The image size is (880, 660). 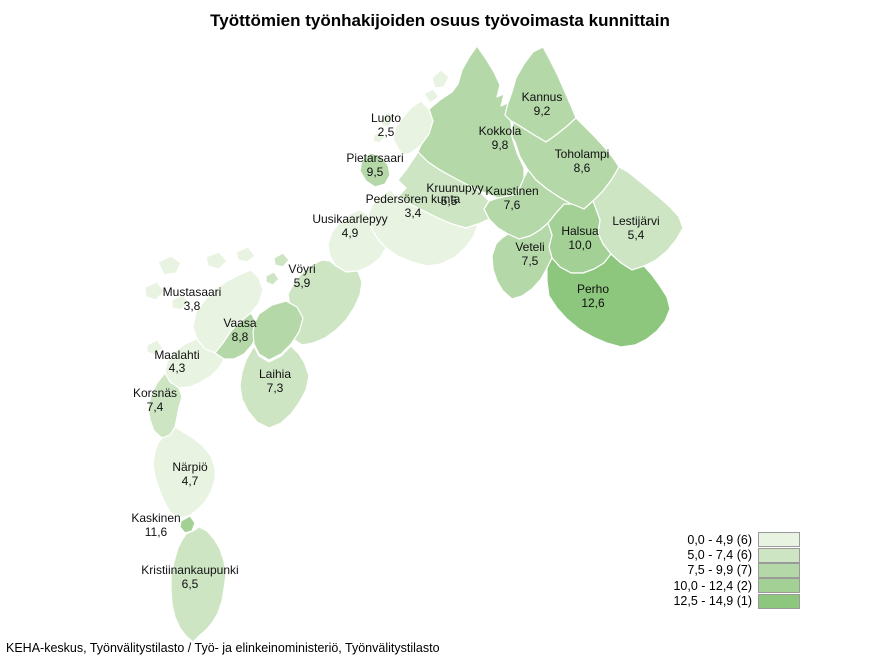 I want to click on municipality-kaskinen-shape, so click(x=187, y=524).